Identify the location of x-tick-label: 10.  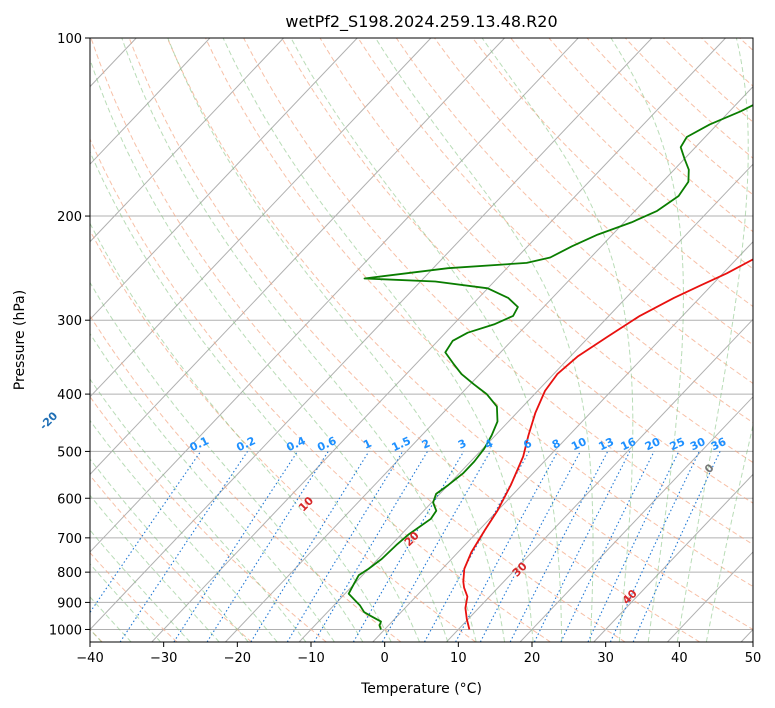
(458, 658).